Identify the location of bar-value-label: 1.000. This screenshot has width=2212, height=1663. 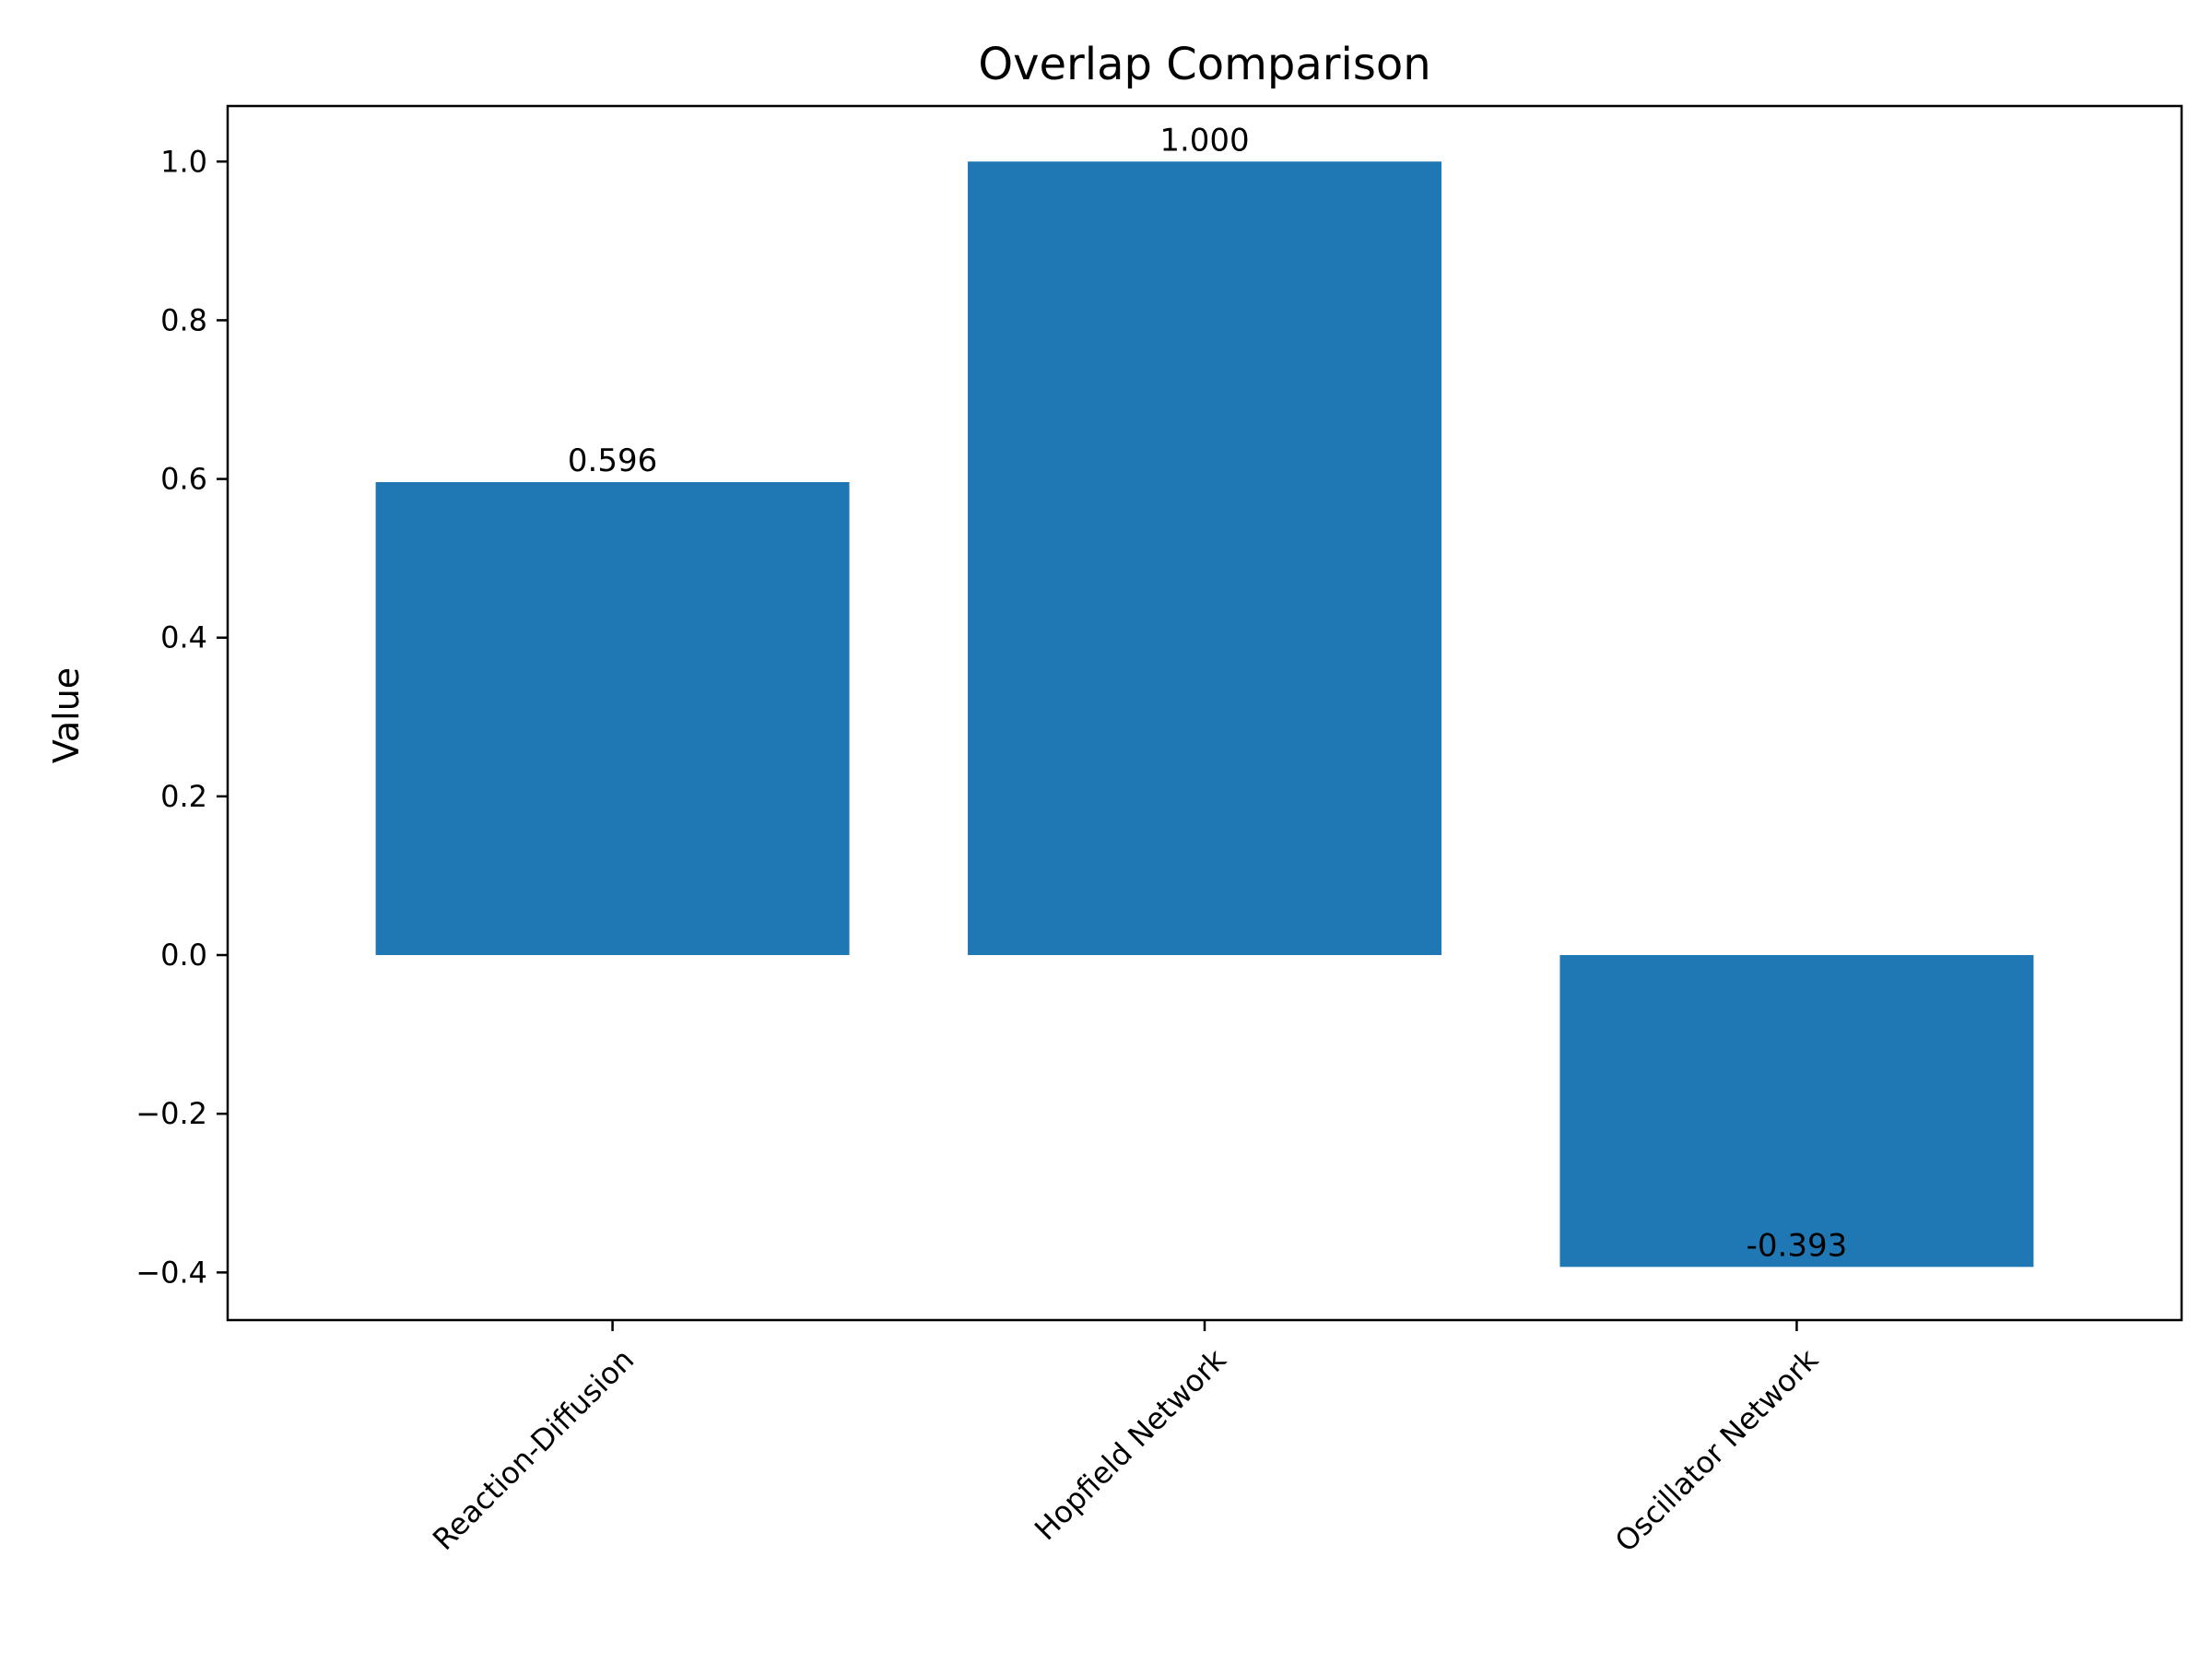
(1204, 140).